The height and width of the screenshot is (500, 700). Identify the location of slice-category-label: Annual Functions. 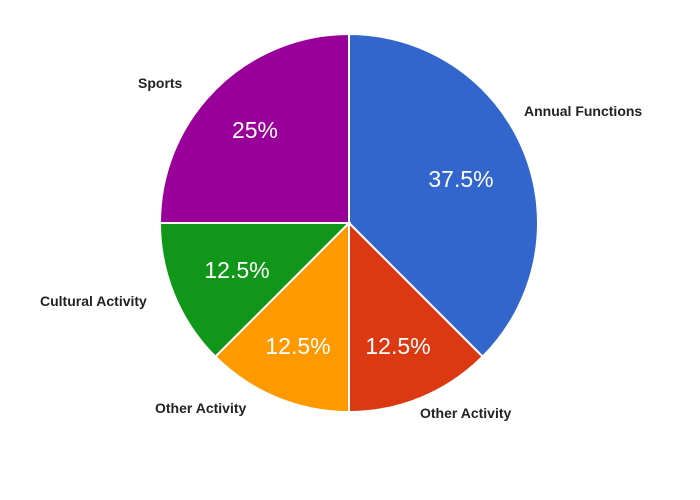
(583, 111).